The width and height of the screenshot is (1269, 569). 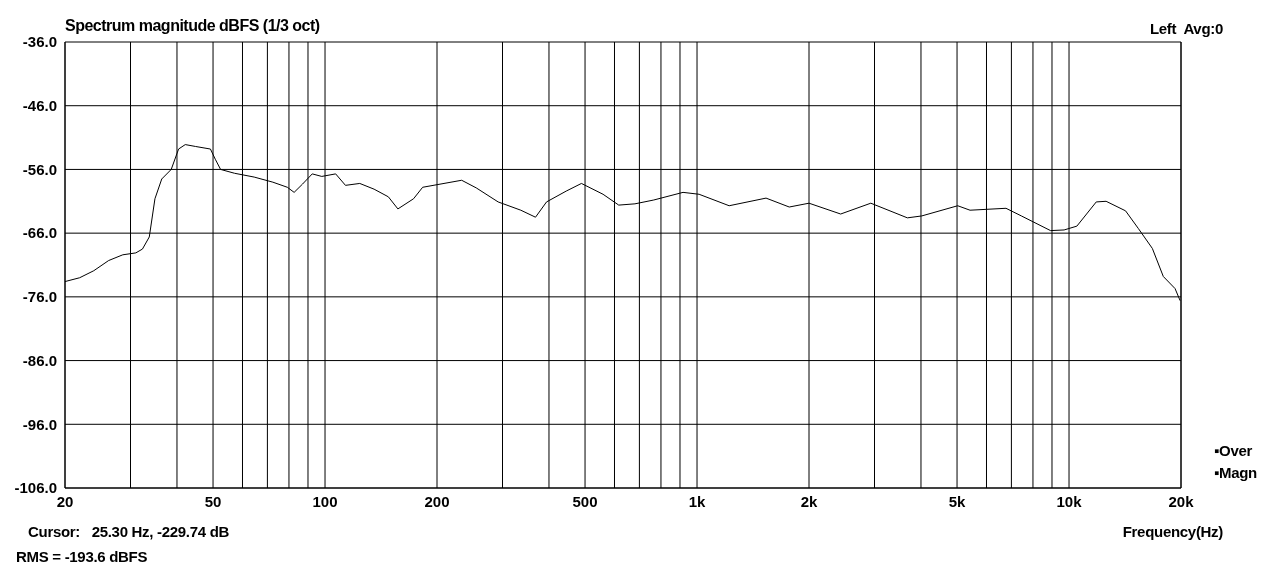 What do you see at coordinates (1181, 501) in the screenshot?
I see `x-tick-label: 20k` at bounding box center [1181, 501].